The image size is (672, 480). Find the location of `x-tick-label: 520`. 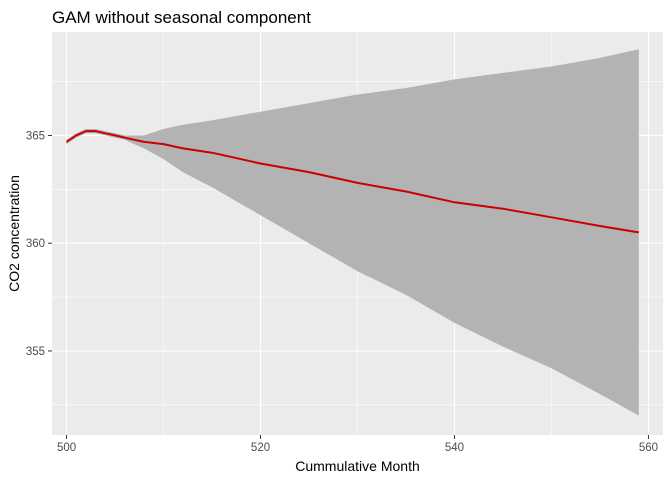

x-tick-label: 520 is located at coordinates (260, 448).